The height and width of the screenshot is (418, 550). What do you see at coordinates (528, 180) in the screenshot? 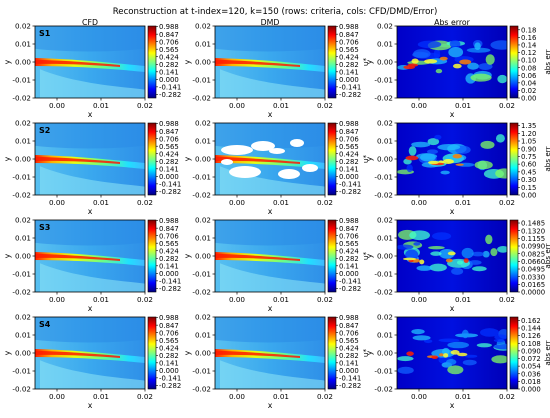
I see `colorbar-tick-label: 0.30` at bounding box center [528, 180].